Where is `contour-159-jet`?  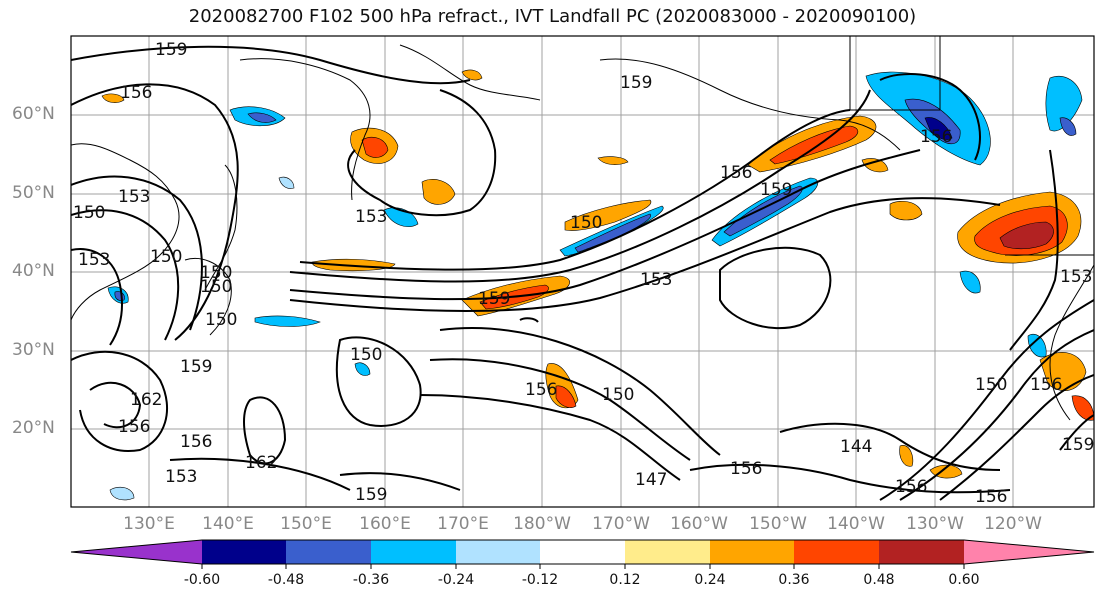
contour-159-jet is located at coordinates (645, 255).